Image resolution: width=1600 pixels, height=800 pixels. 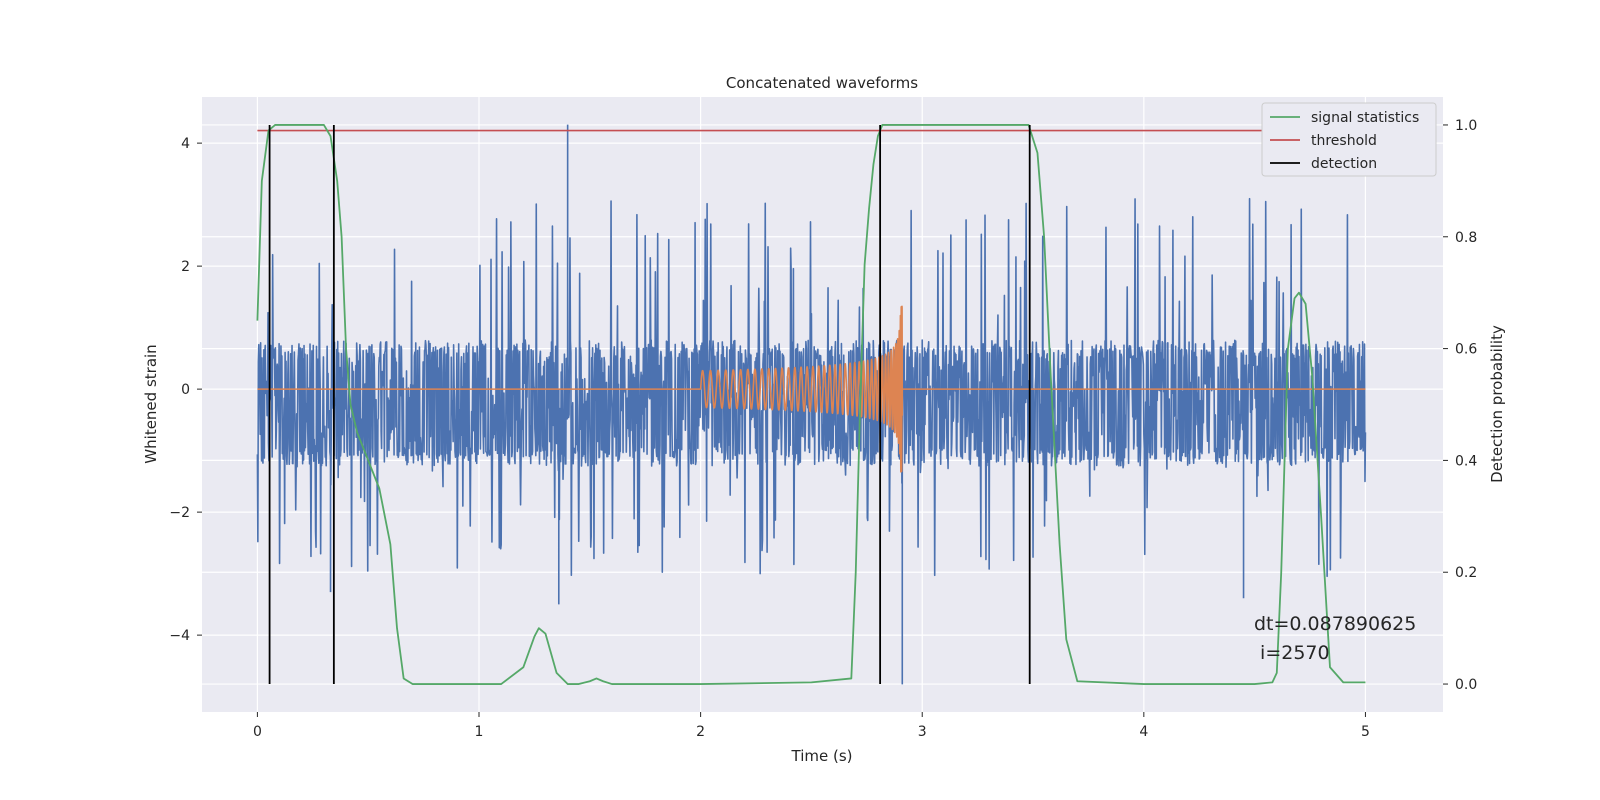 What do you see at coordinates (822, 756) in the screenshot?
I see `x-axis-label: Time (s)` at bounding box center [822, 756].